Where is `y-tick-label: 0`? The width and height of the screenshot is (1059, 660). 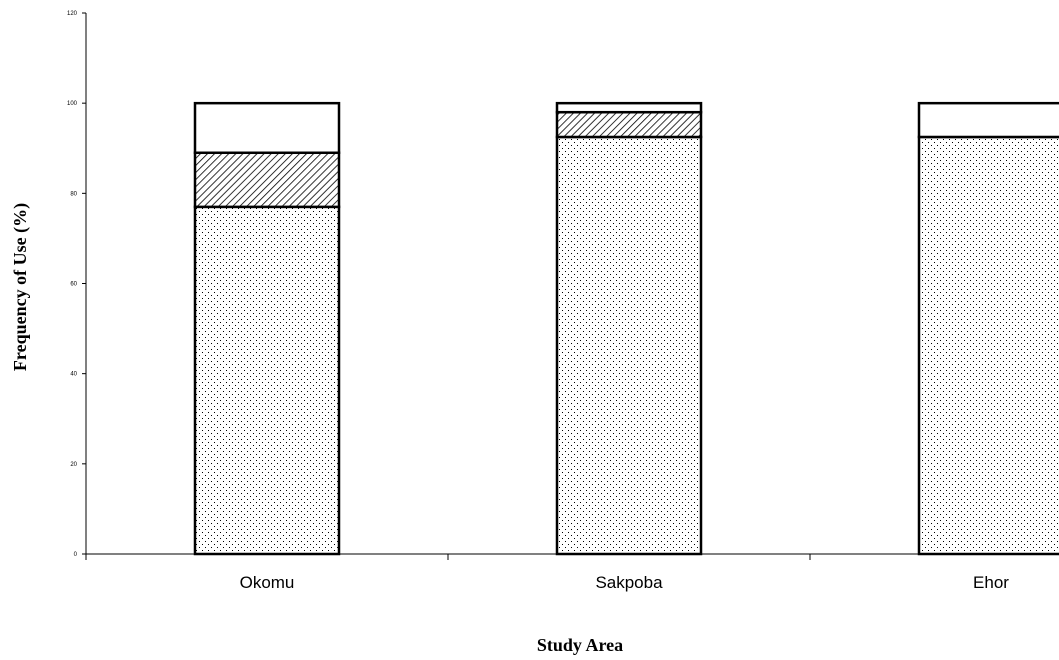 y-tick-label: 0 is located at coordinates (76, 555).